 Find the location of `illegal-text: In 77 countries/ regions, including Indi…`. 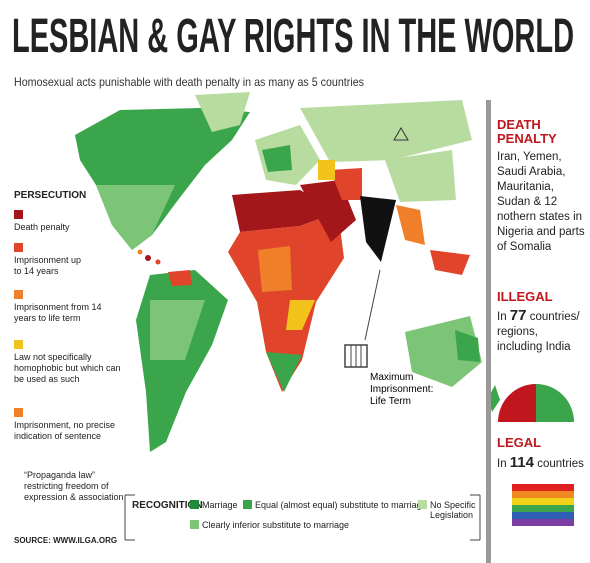

illegal-text: In 77 countries/ regions, including Indi… is located at coordinates (541, 331).